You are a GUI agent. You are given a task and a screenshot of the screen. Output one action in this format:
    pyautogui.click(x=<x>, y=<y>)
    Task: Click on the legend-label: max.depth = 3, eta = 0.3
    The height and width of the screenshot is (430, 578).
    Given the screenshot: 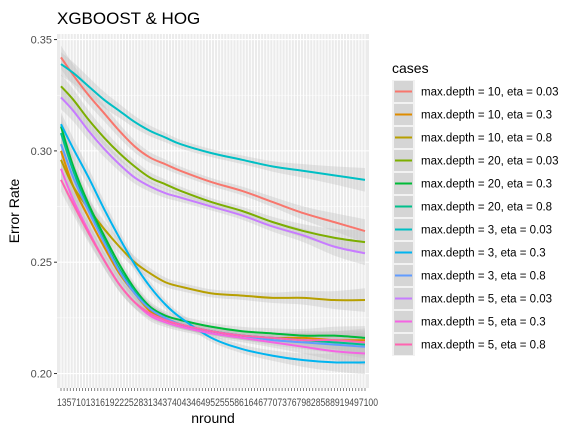 What is the action you would take?
    pyautogui.click(x=483, y=254)
    